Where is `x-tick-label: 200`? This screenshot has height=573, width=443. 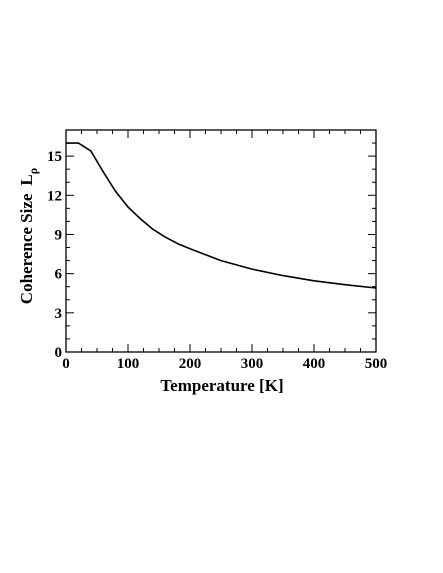
x-tick-label: 200 is located at coordinates (190, 364).